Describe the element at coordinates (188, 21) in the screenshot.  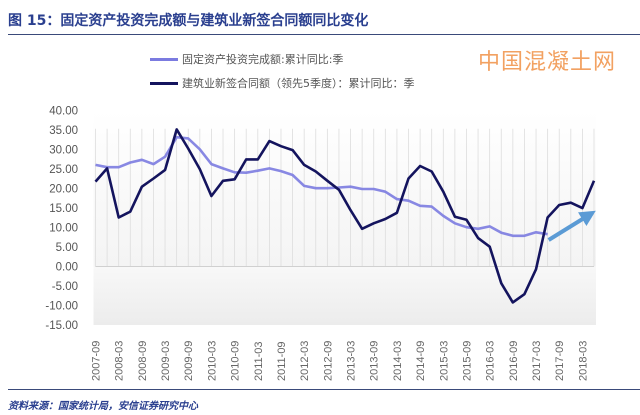
I see `figure-title: 图 15：固定资产投资完成额与建筑业新签合同额同比变化` at that location.